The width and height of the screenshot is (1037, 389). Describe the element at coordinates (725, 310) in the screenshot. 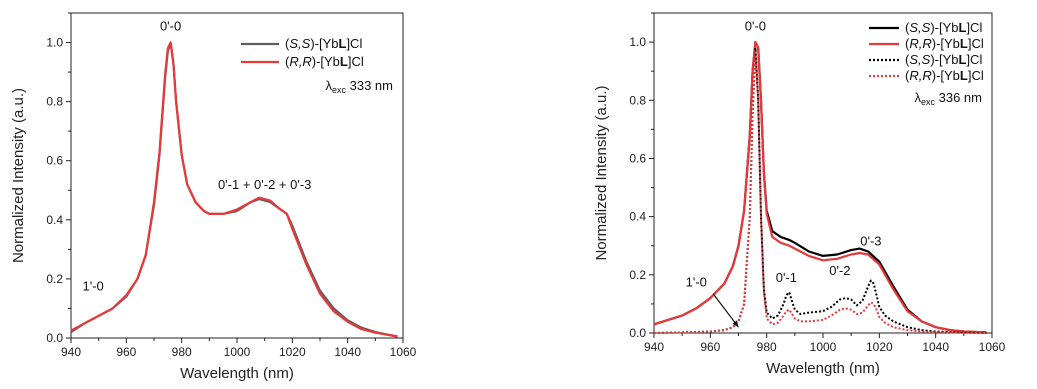

I see `annotation-arrow-line` at that location.